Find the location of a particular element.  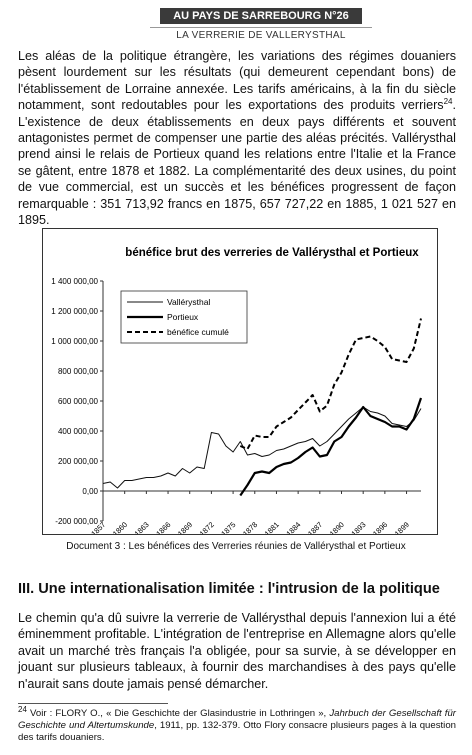

x-tick-label: 1875 is located at coordinates (228, 527).